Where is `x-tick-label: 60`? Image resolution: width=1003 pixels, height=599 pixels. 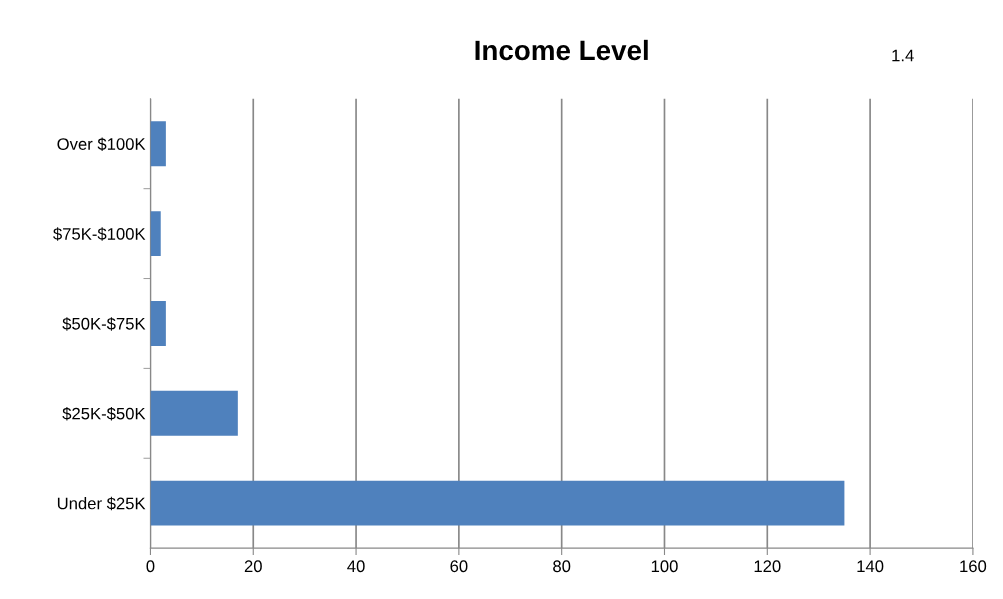
x-tick-label: 60 is located at coordinates (459, 566).